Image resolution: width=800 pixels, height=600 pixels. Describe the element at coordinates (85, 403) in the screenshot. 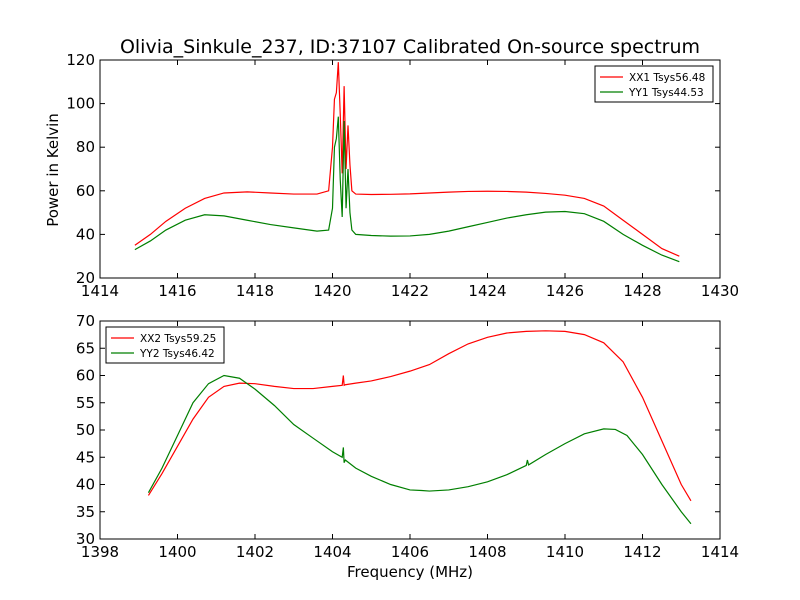

I see `y-tick-label: 55` at that location.